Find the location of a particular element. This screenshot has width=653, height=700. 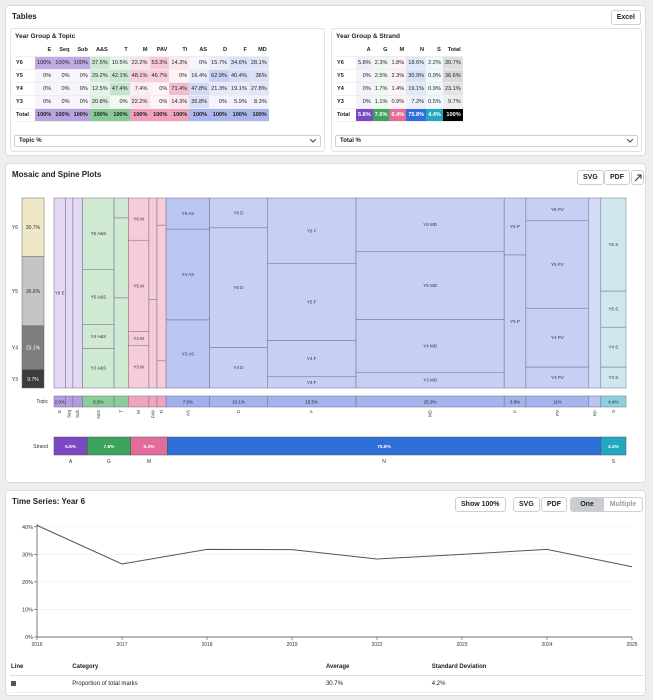

topic-share-label: 7.6% is located at coordinates (188, 402).